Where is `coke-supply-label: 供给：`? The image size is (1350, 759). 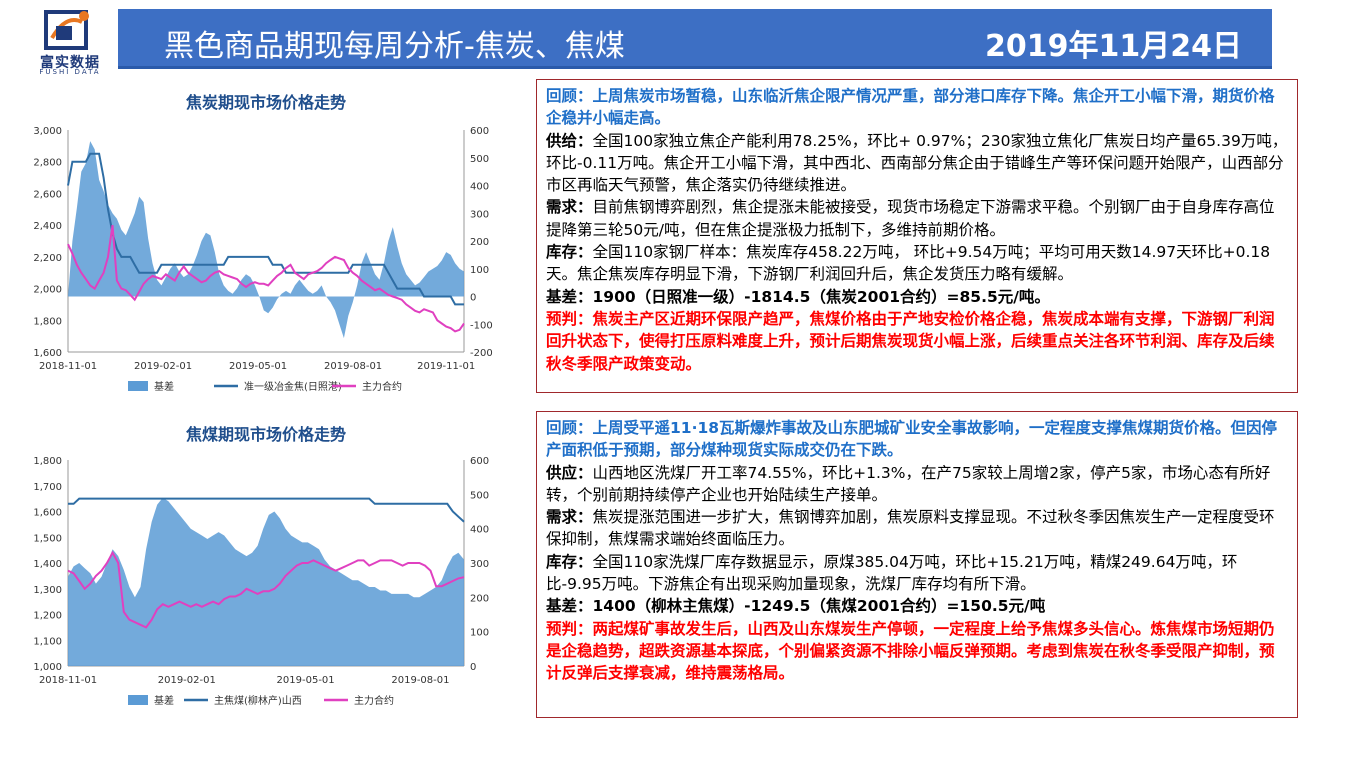
coke-supply-label: 供给： is located at coordinates (569, 140).